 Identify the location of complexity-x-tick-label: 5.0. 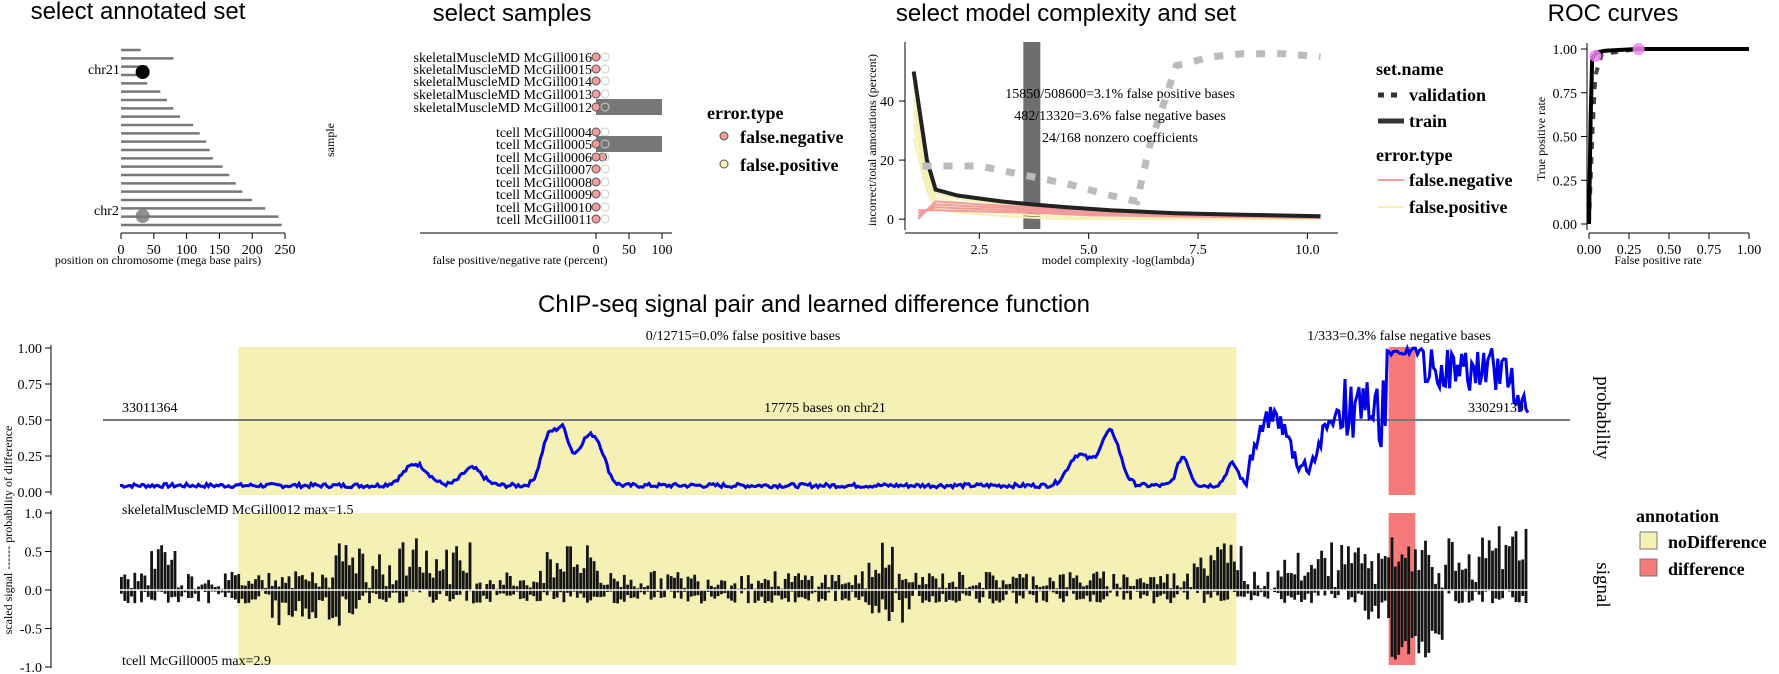
(1089, 250).